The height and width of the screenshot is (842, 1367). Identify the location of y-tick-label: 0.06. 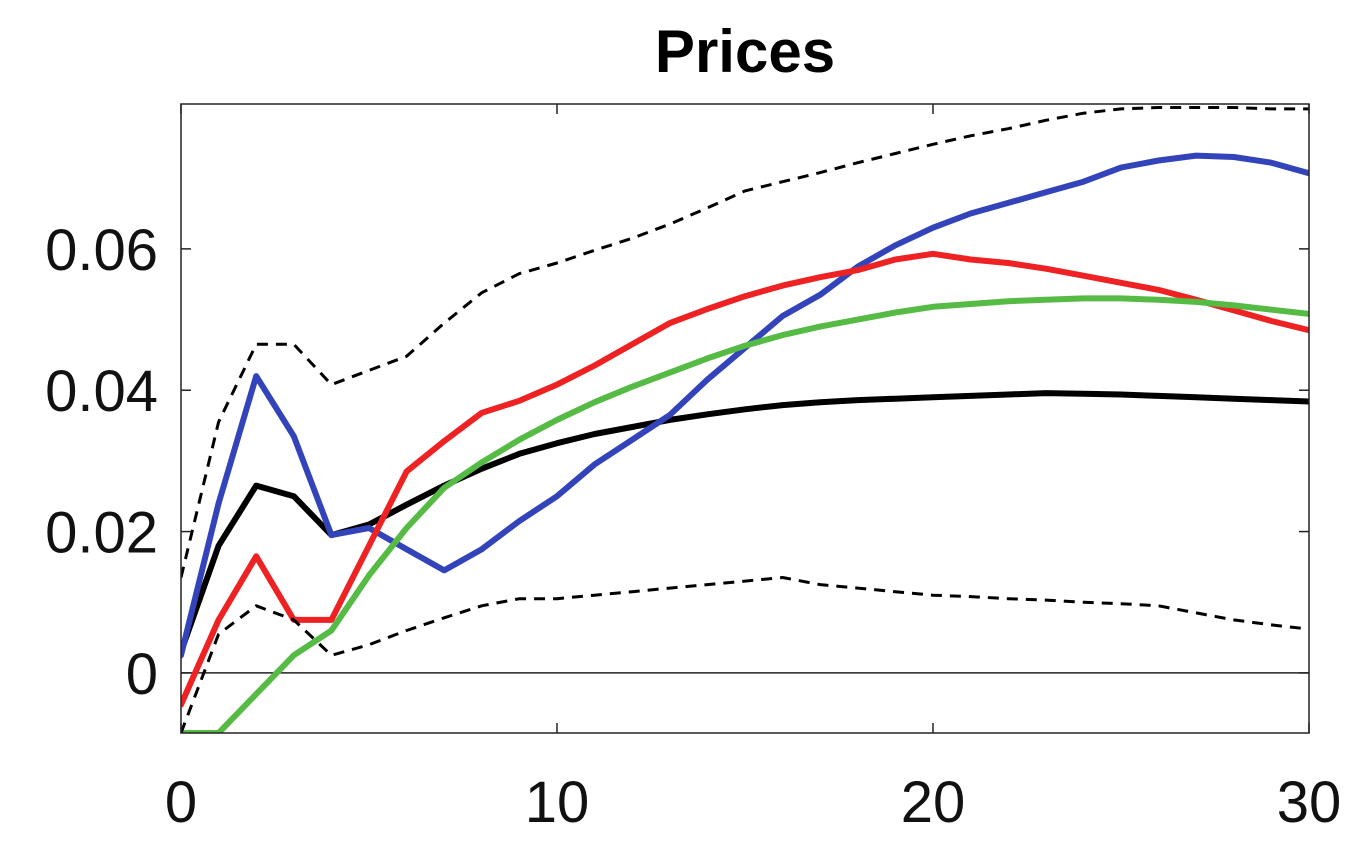
(101, 250).